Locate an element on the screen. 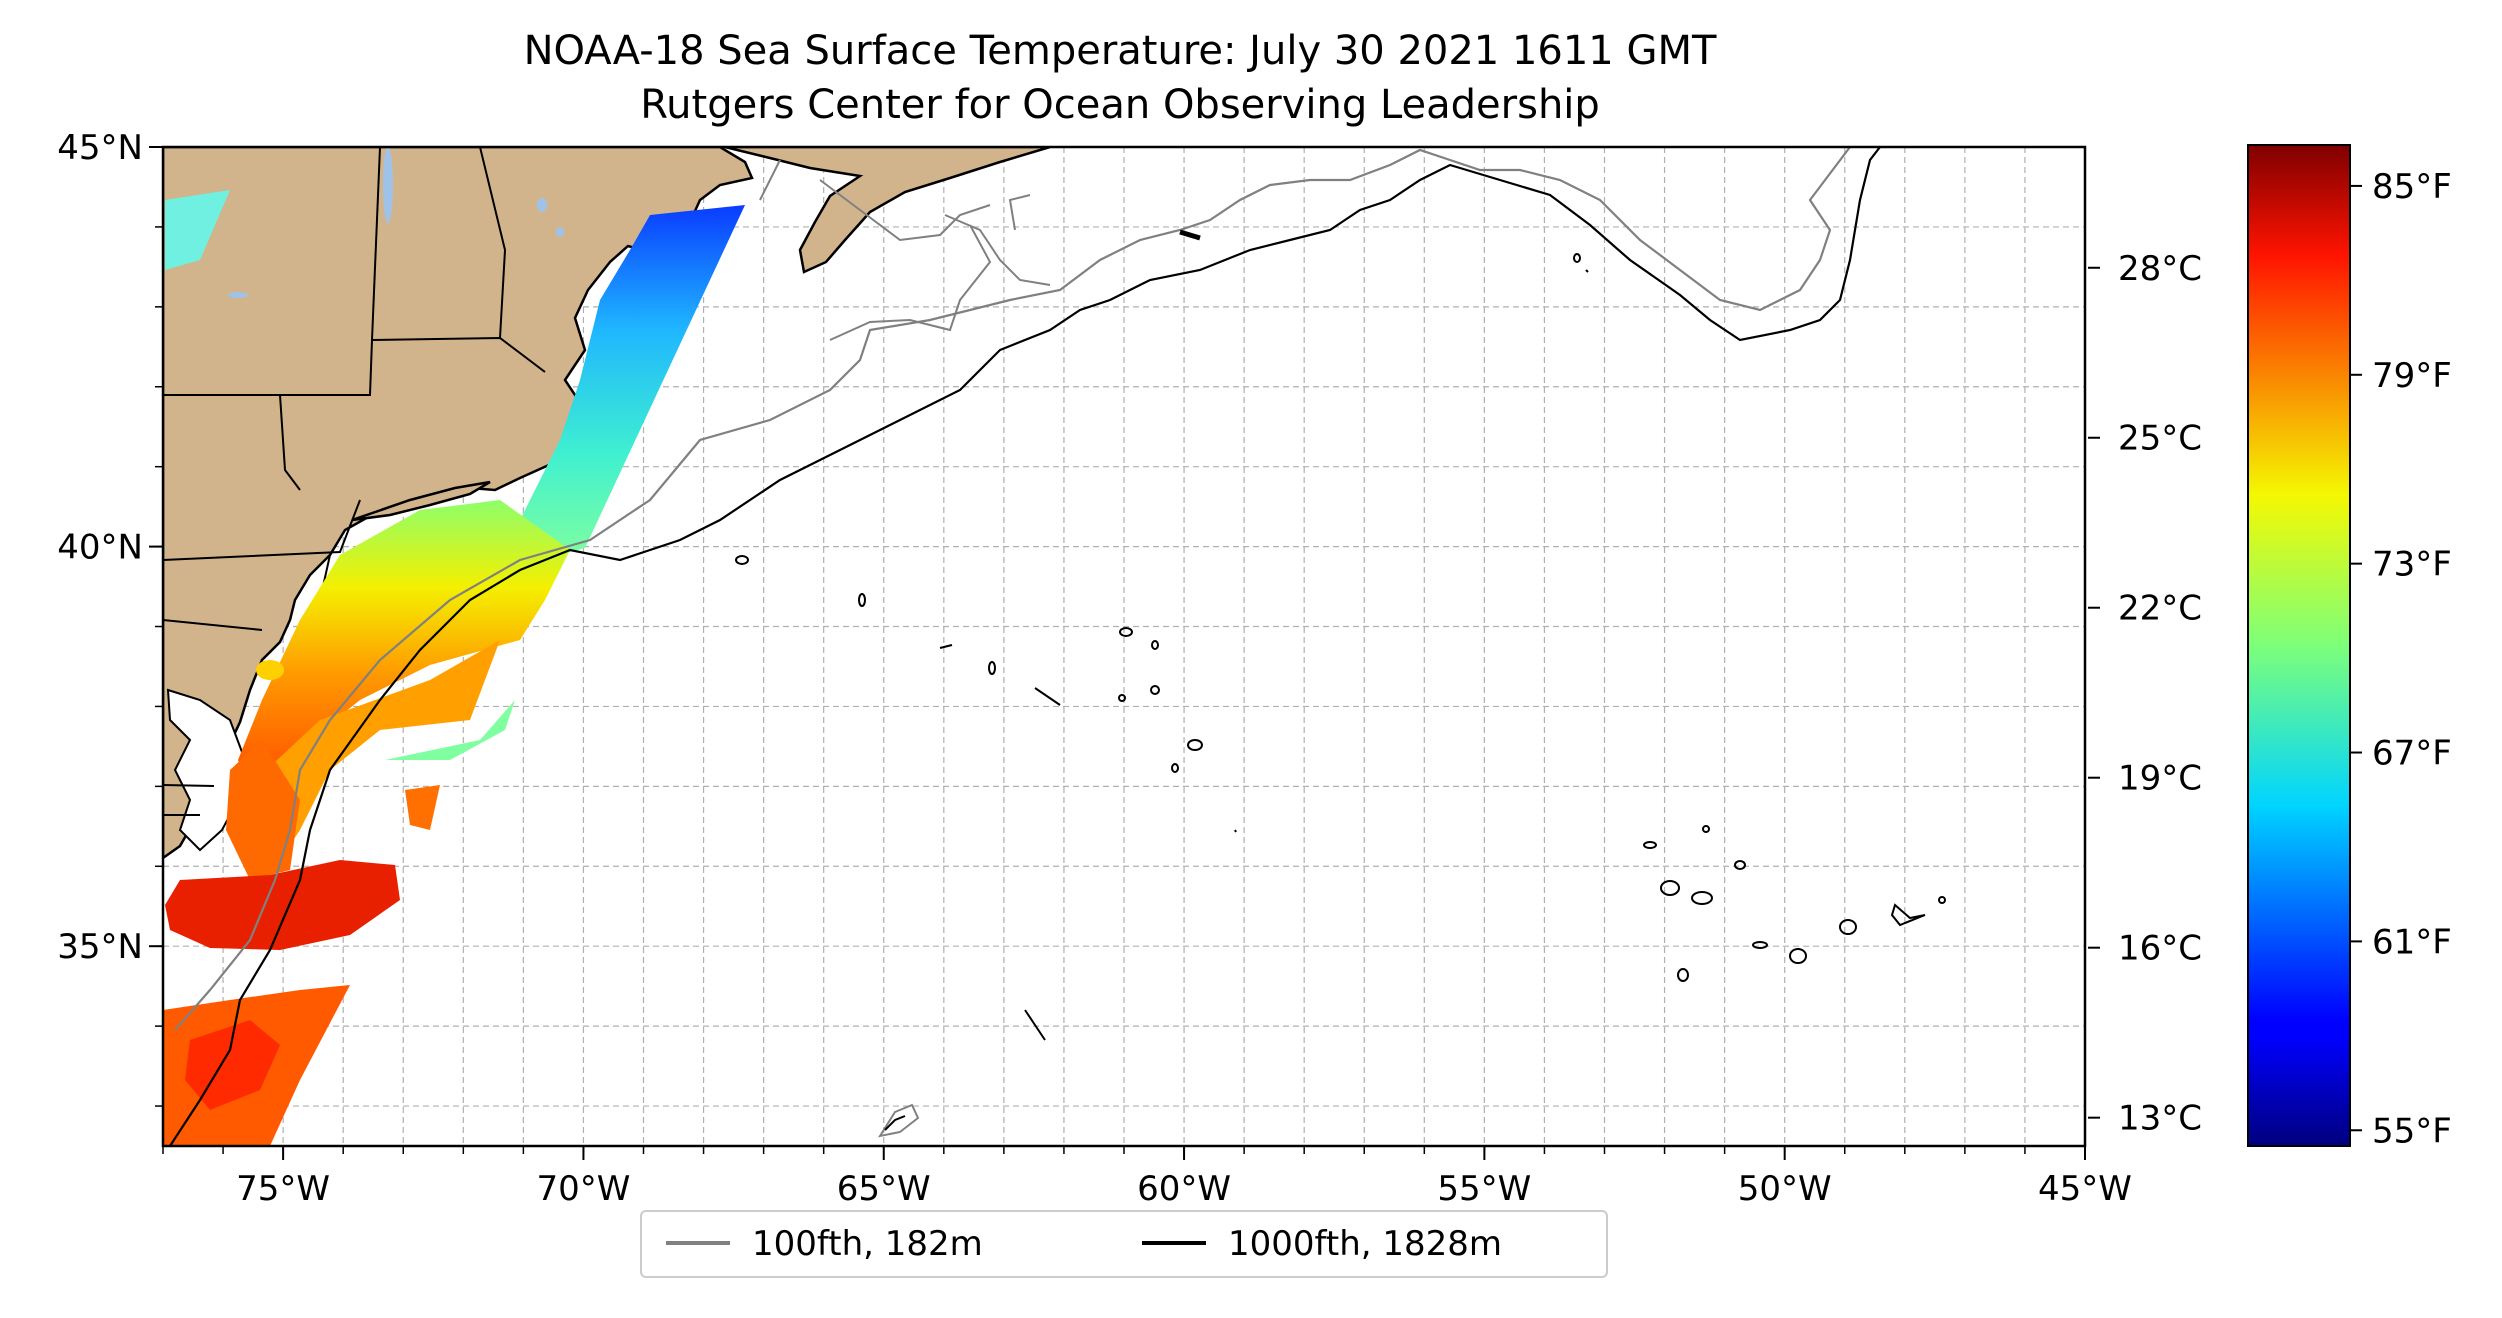 Image resolution: width=2502 pixels, height=1318 pixels. legend-item-1000fth: 1000fth, 1828m is located at coordinates (1322, 1244).